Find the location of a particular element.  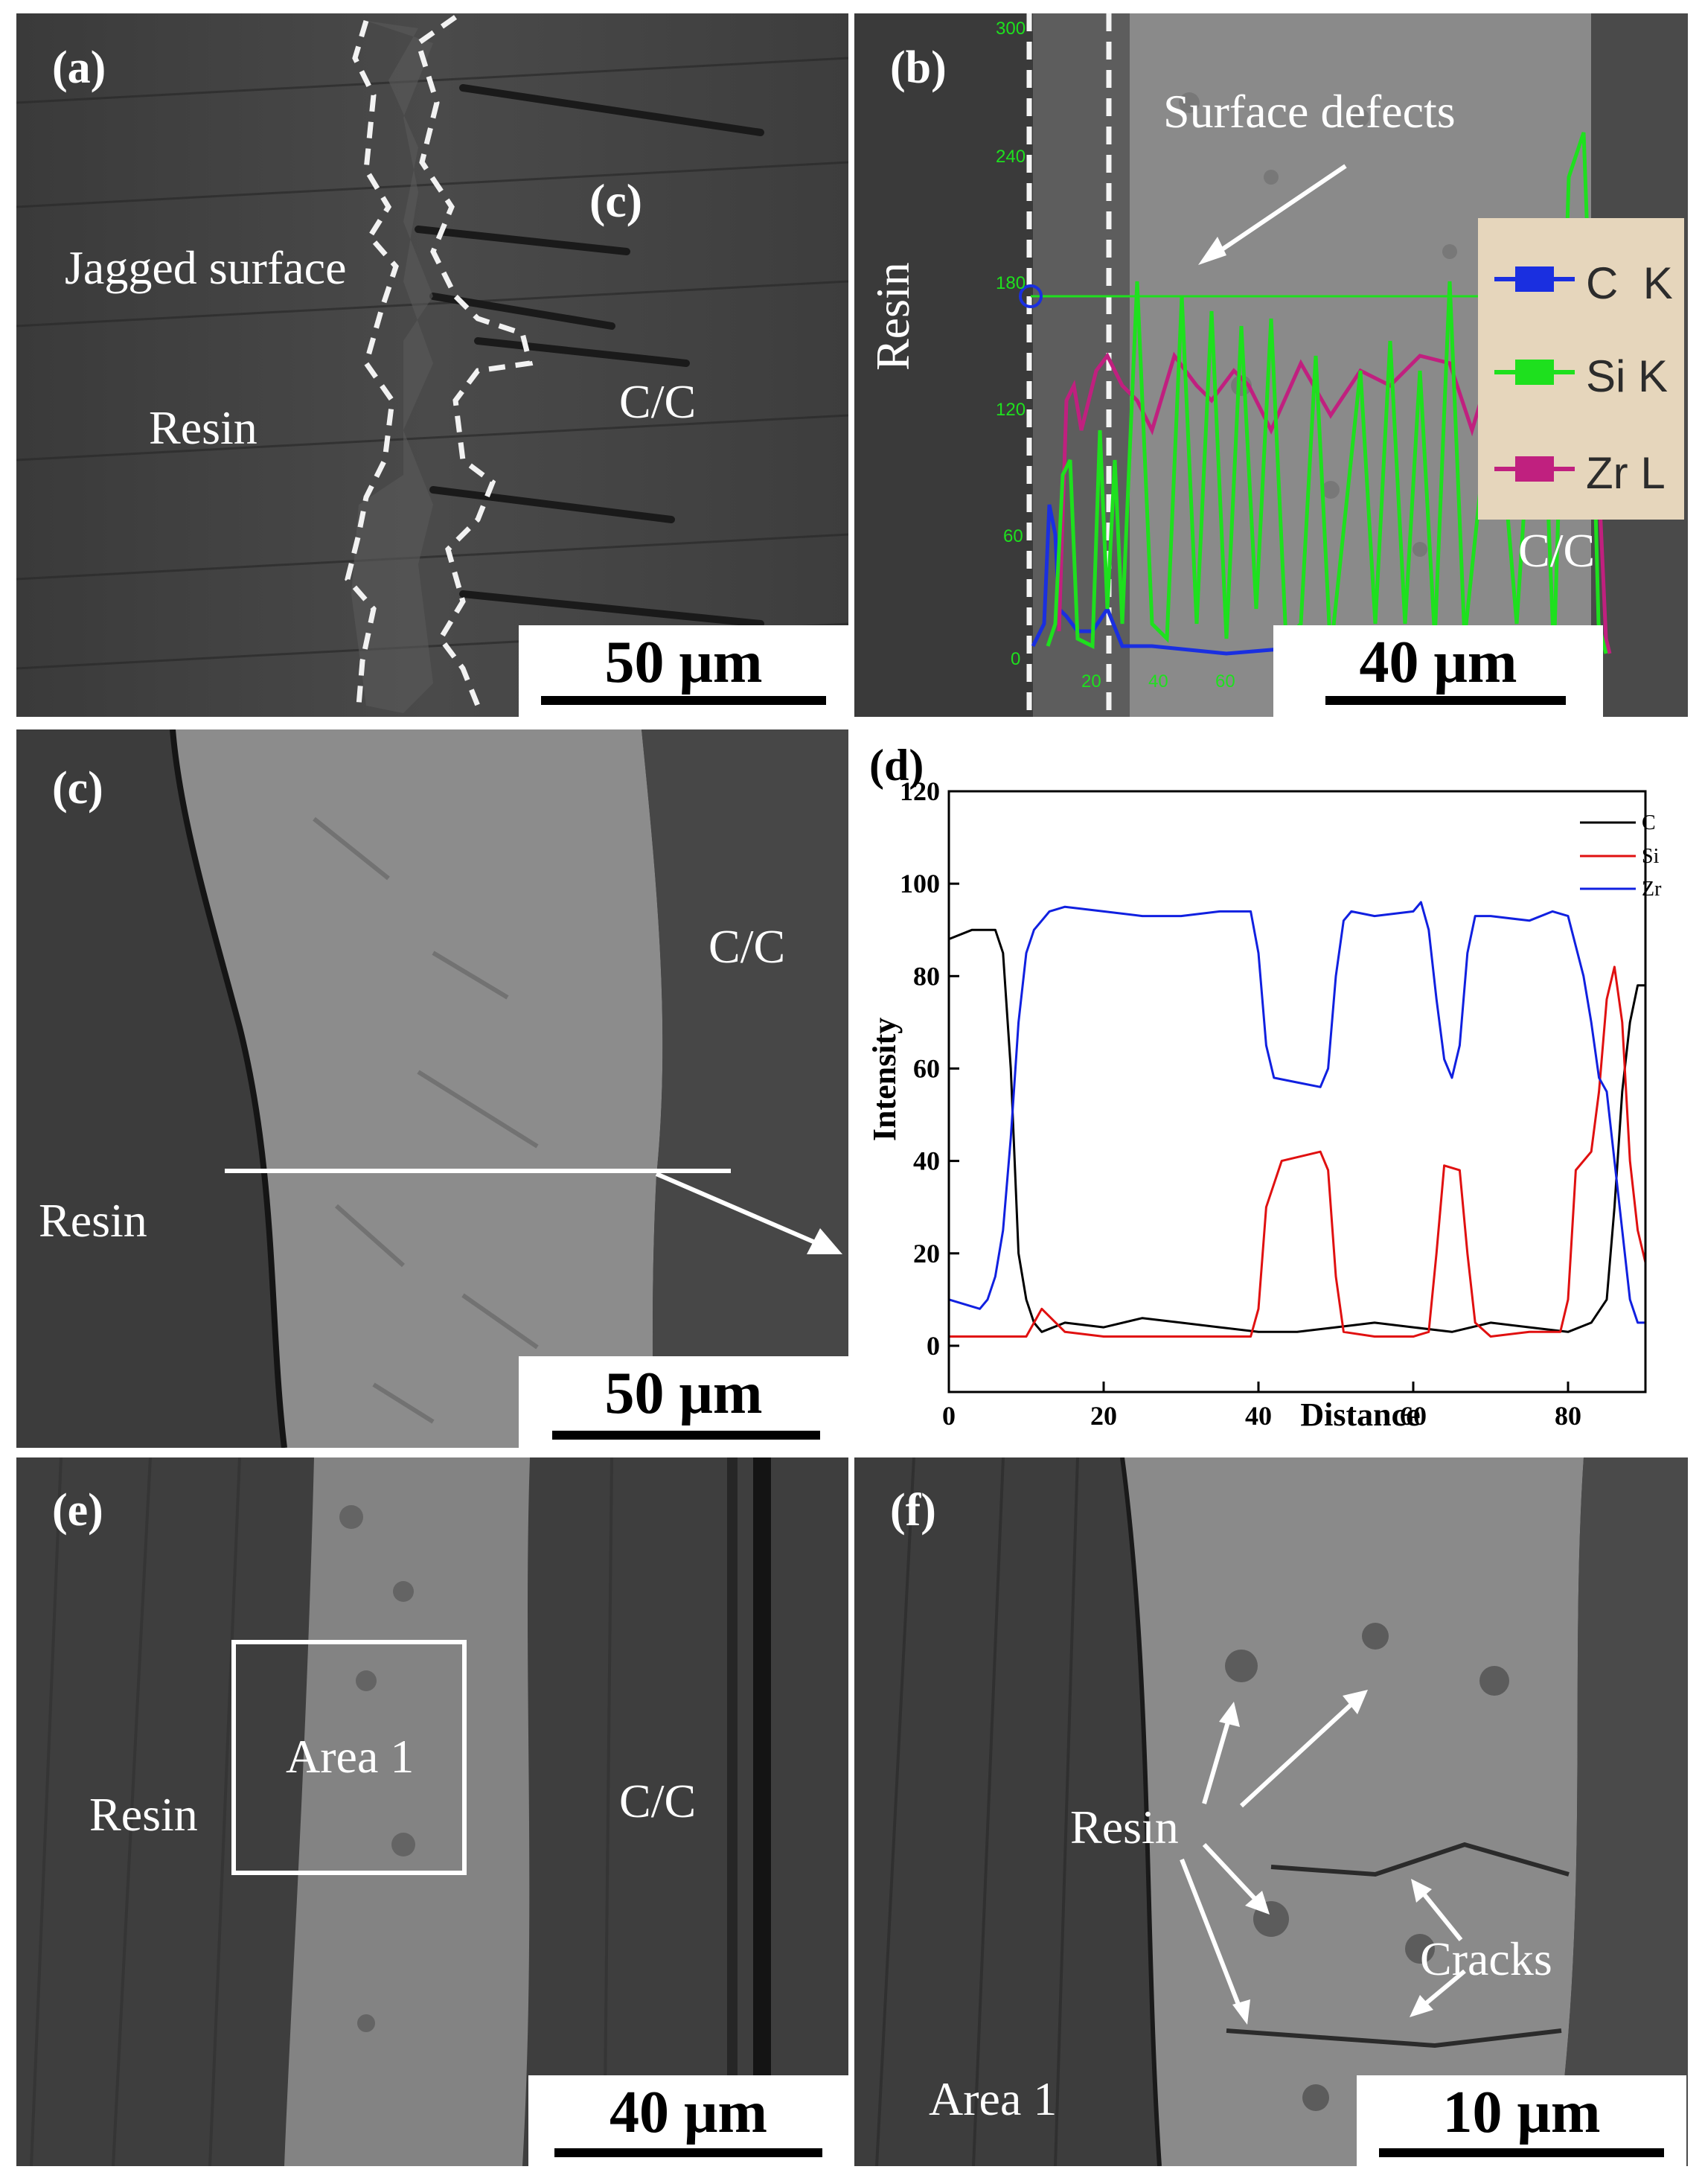

overlay-tick-0: 0 is located at coordinates (1015, 659).